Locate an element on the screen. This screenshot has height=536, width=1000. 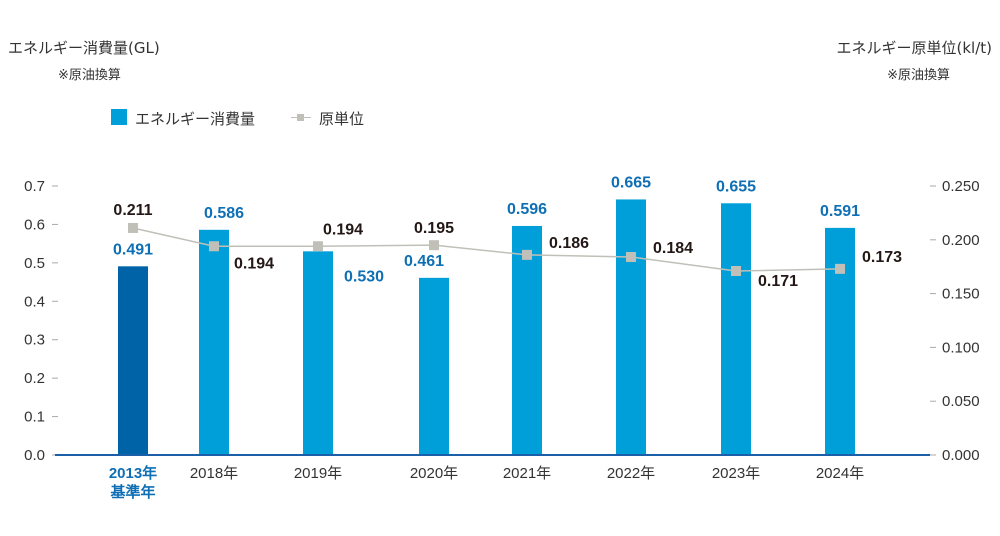
left-tick-label: 0.4 is located at coordinates (34, 301).